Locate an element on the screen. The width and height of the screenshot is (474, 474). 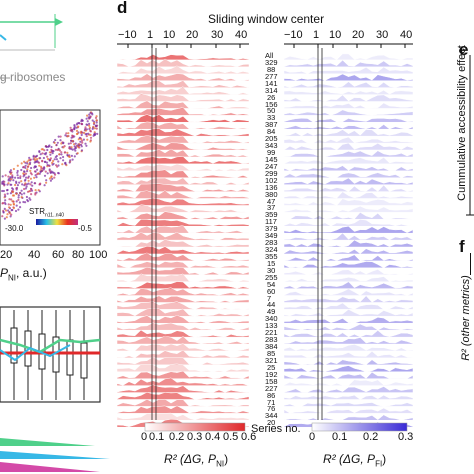
blue-colorbar is located at coordinates (359, 427).